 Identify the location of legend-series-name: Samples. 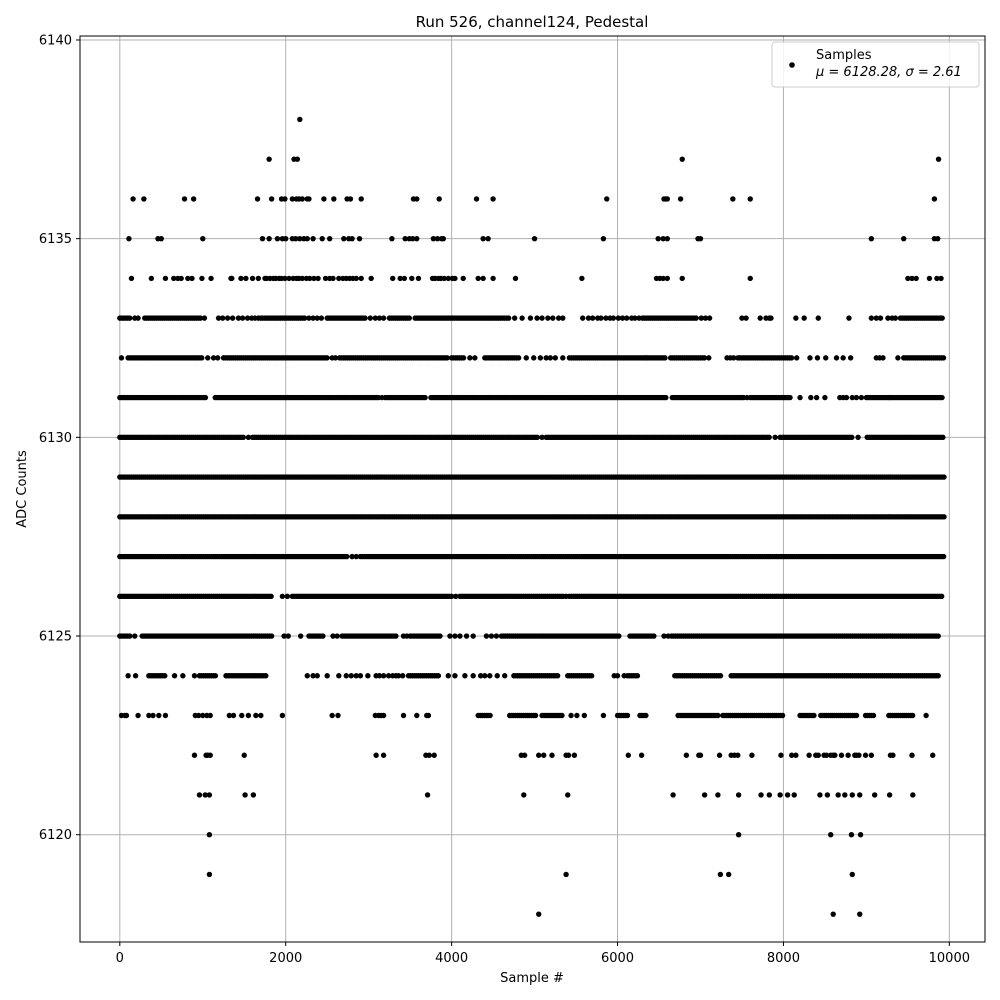
(844, 55).